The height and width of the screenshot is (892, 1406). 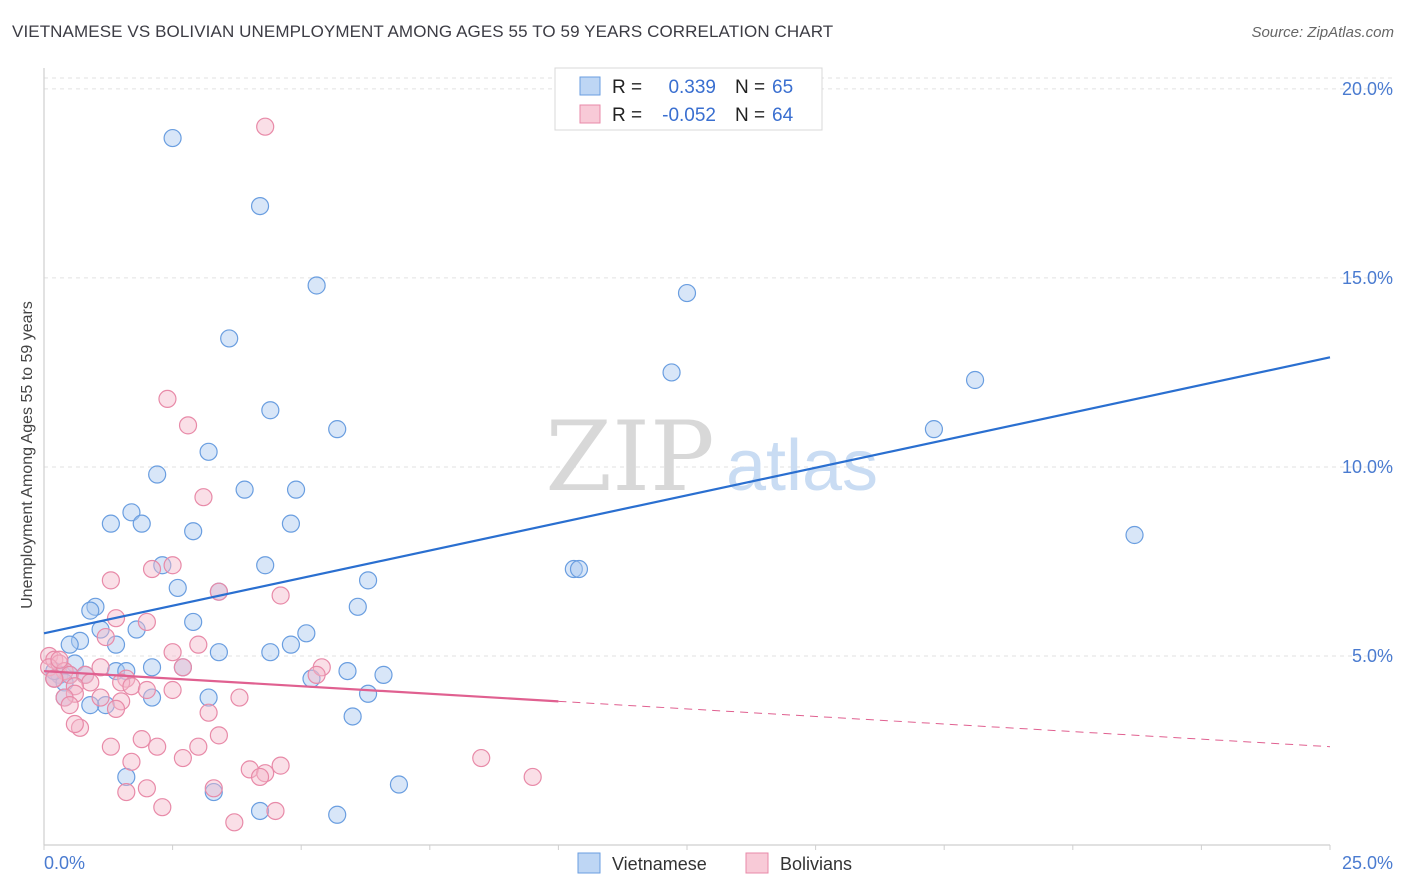 What do you see at coordinates (659, 864) in the screenshot?
I see `bottom-legend-label: Vietnamese` at bounding box center [659, 864].